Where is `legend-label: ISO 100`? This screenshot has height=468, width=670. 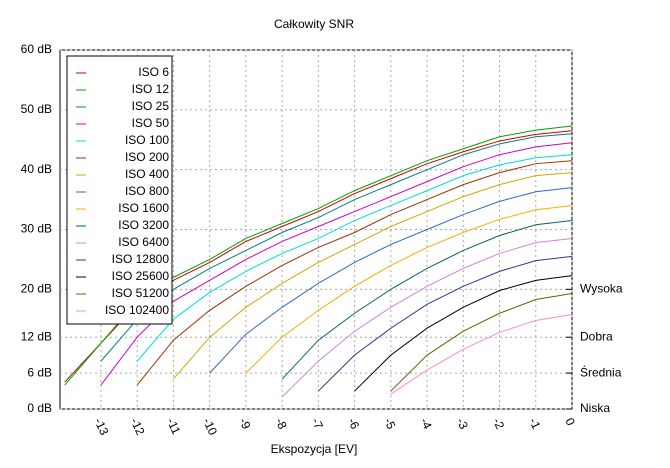 legend-label: ISO 100 is located at coordinates (147, 140).